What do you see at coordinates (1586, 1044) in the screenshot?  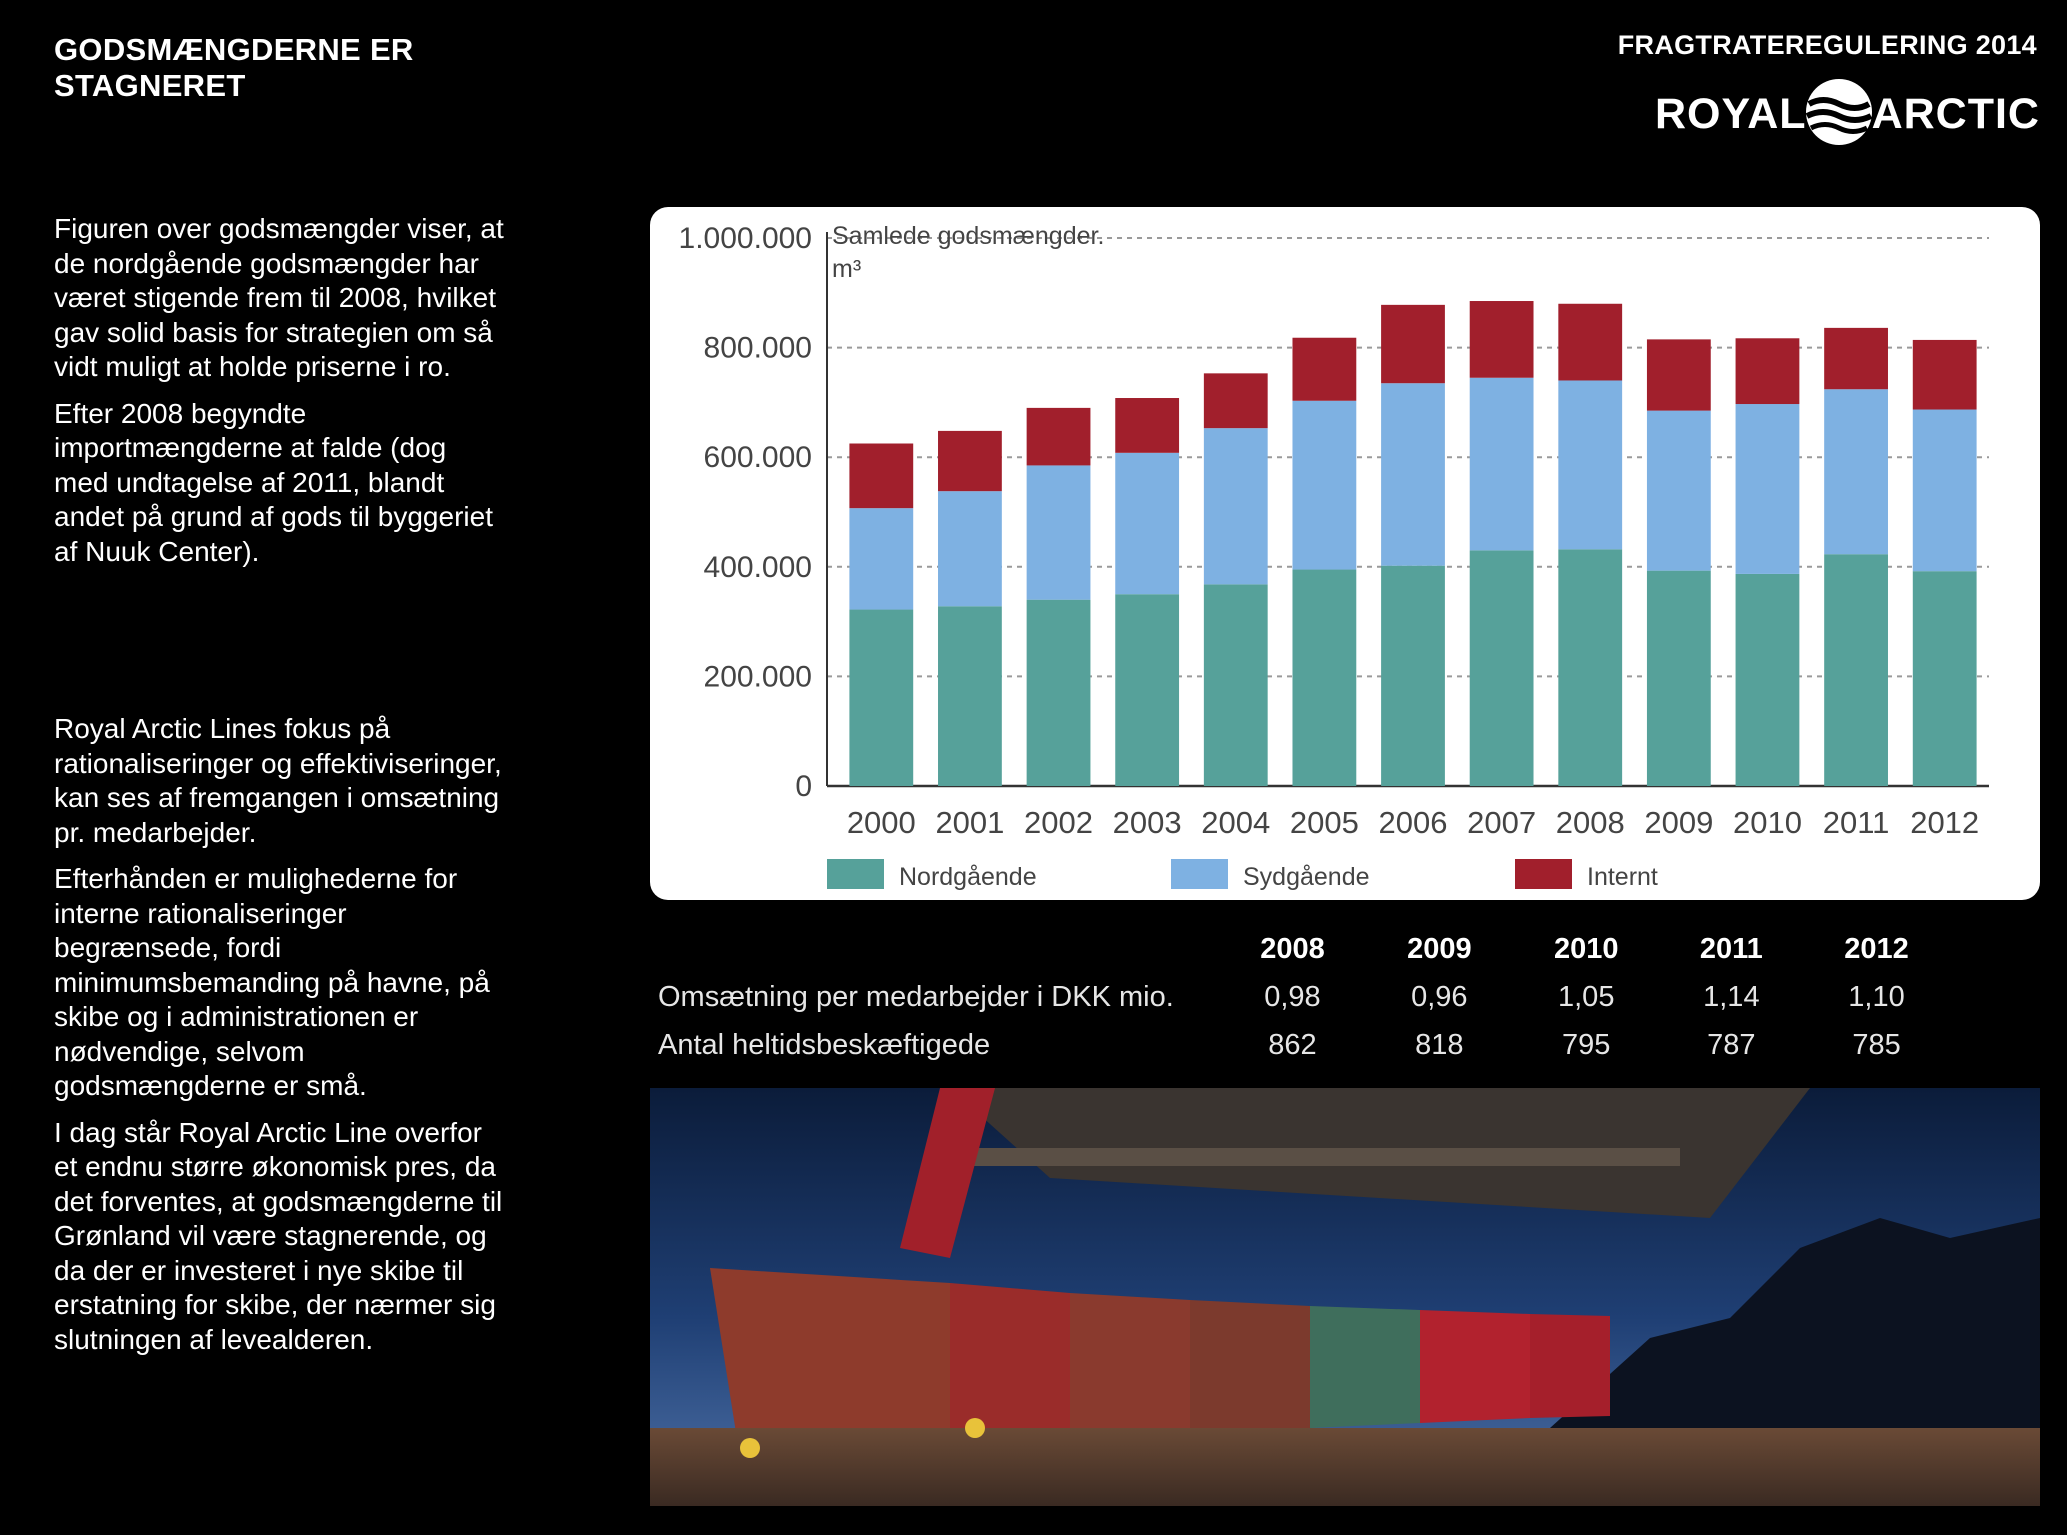 I see `table-cell: 795` at bounding box center [1586, 1044].